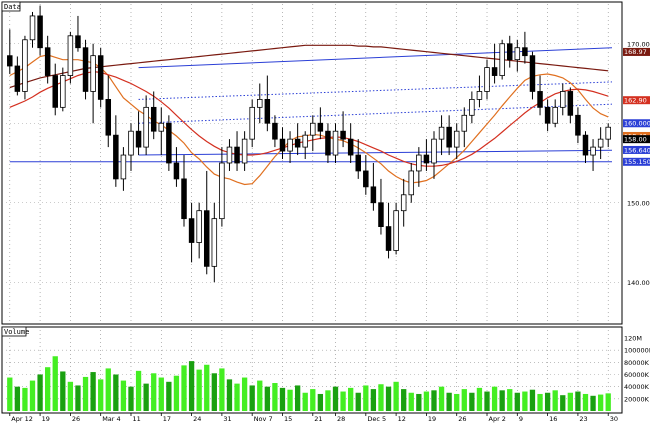  Describe the element at coordinates (637, 369) in the screenshot. I see `volume-axis-ticks: 120M 100000K 80000K 60000K 40000K 20000K` at that location.